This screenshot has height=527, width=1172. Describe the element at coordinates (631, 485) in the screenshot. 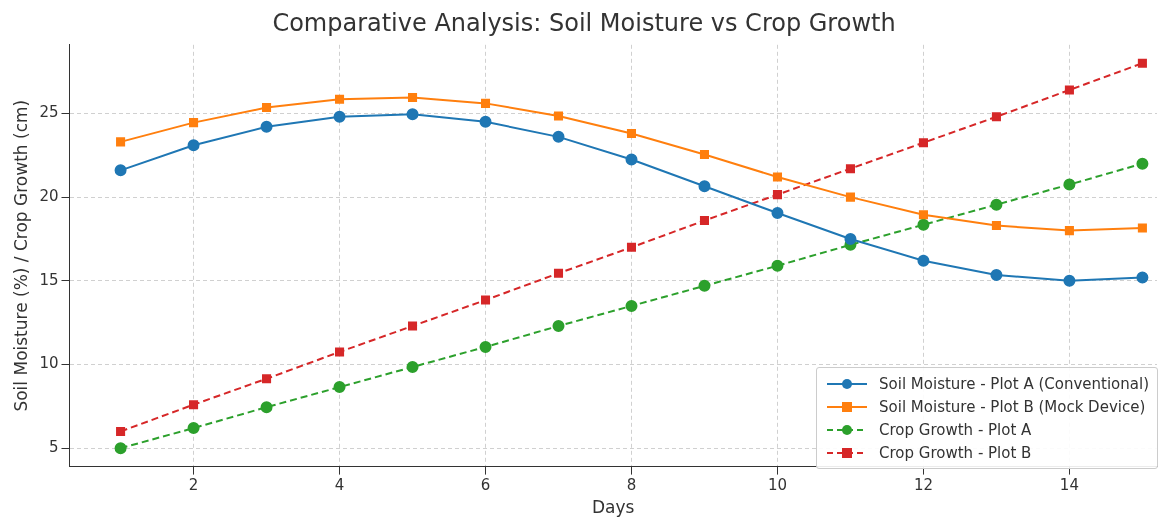

I see `x-tick-label: 8` at that location.